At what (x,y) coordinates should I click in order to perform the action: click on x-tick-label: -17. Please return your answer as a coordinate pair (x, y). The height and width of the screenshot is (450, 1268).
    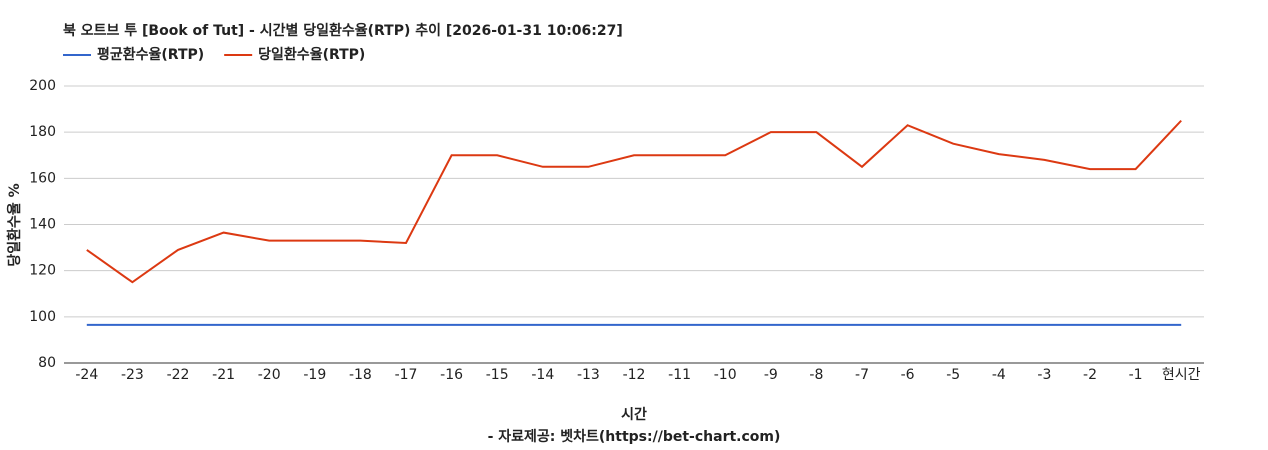
    Looking at the image, I should click on (406, 375).